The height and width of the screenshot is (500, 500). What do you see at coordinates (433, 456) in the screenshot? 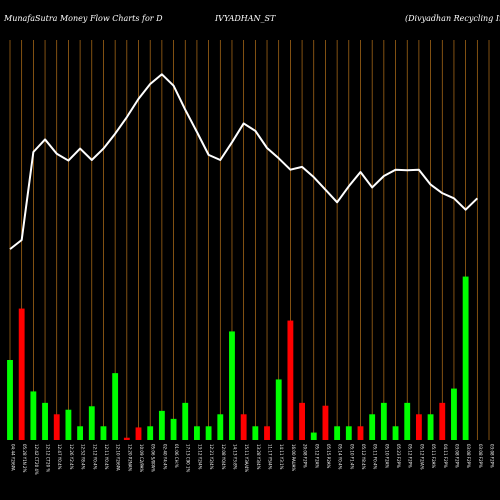
I see `x-tick-label: 05:11 F2A%` at bounding box center [433, 456].